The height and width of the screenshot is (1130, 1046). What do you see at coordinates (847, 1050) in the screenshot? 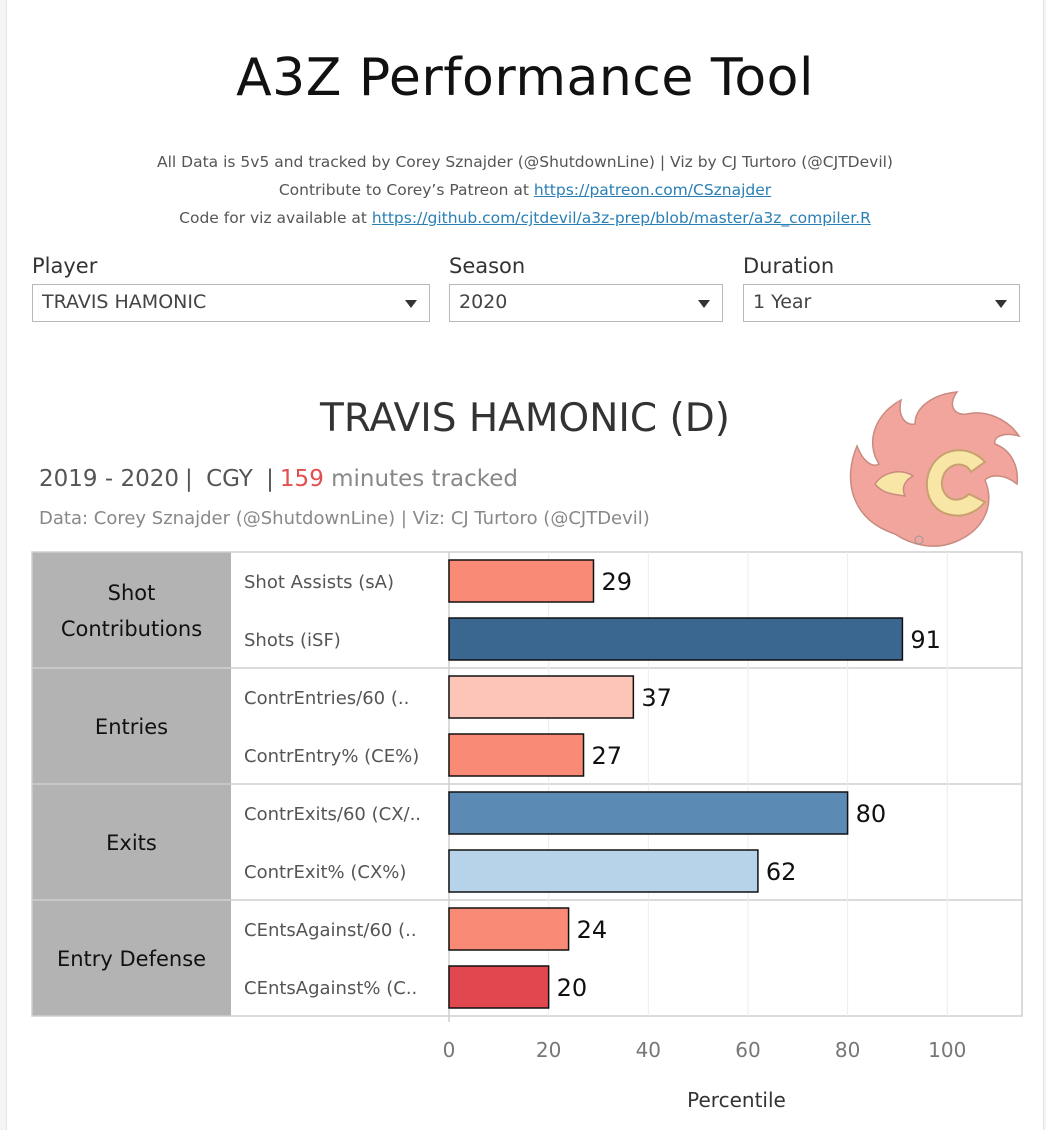
I see `x-tick-label: 80` at bounding box center [847, 1050].